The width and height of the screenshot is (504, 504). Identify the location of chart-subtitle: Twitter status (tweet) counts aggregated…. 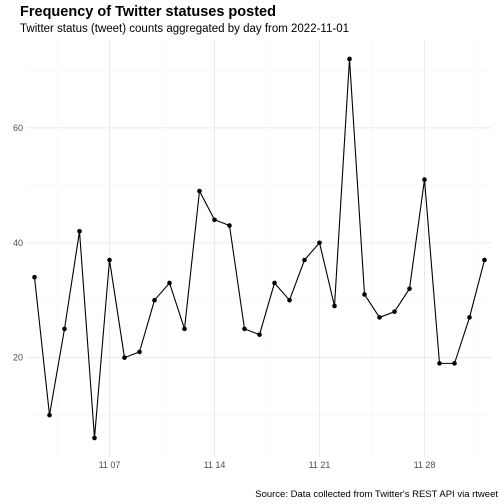
(184, 29).